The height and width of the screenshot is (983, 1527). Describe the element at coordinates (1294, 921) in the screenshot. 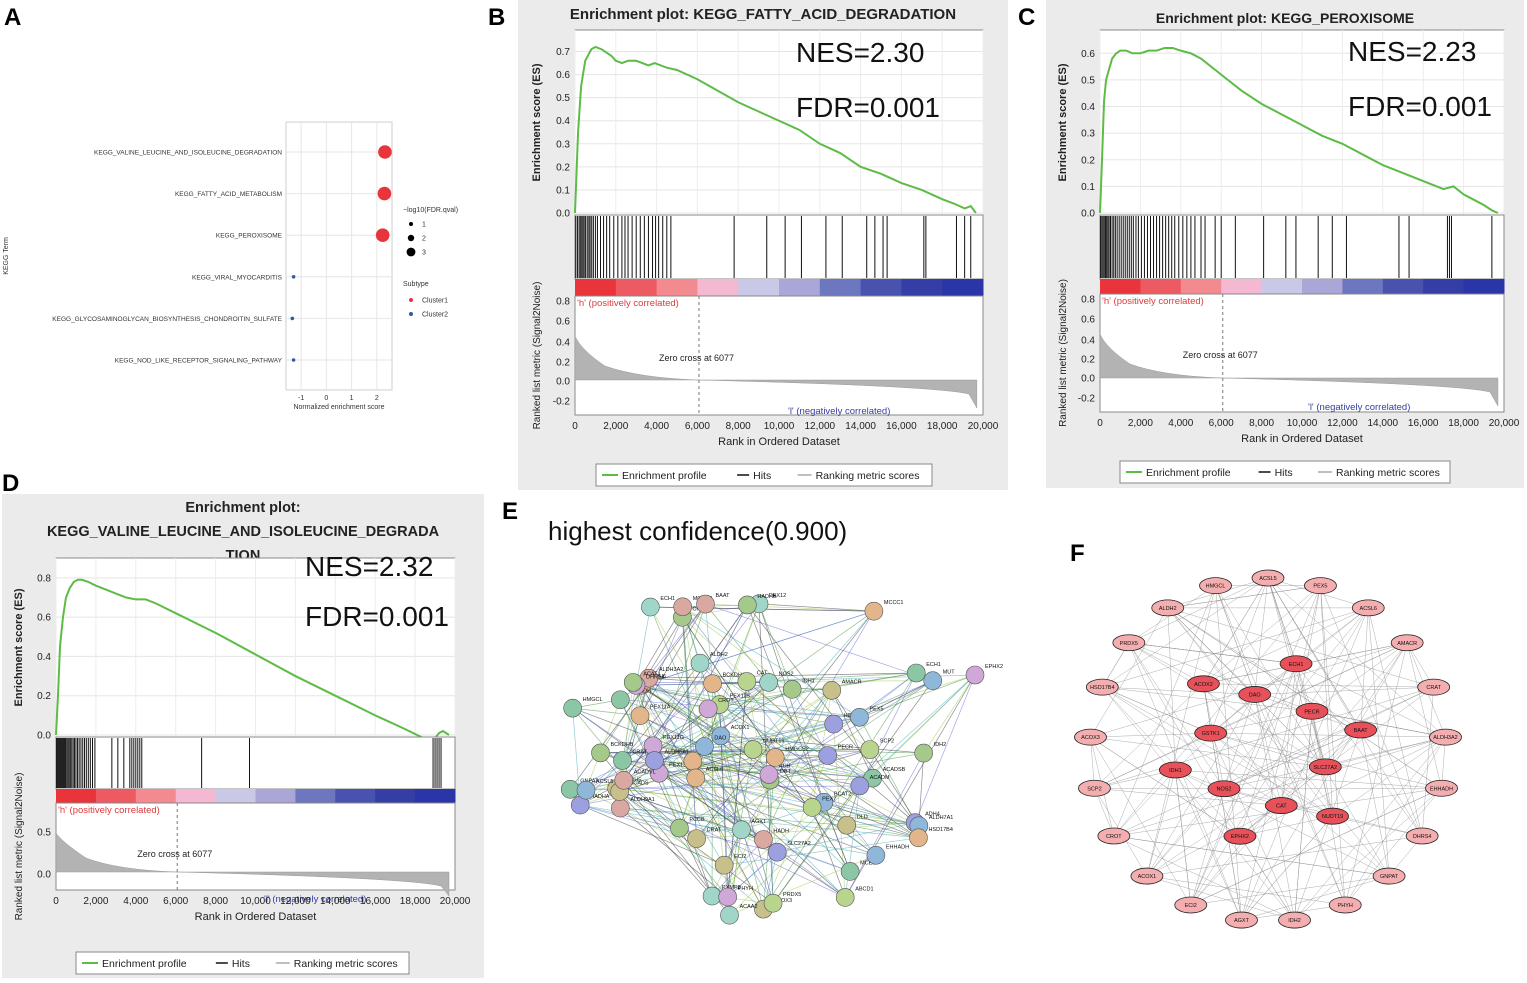

I see `network-node-label: IDH2` at that location.